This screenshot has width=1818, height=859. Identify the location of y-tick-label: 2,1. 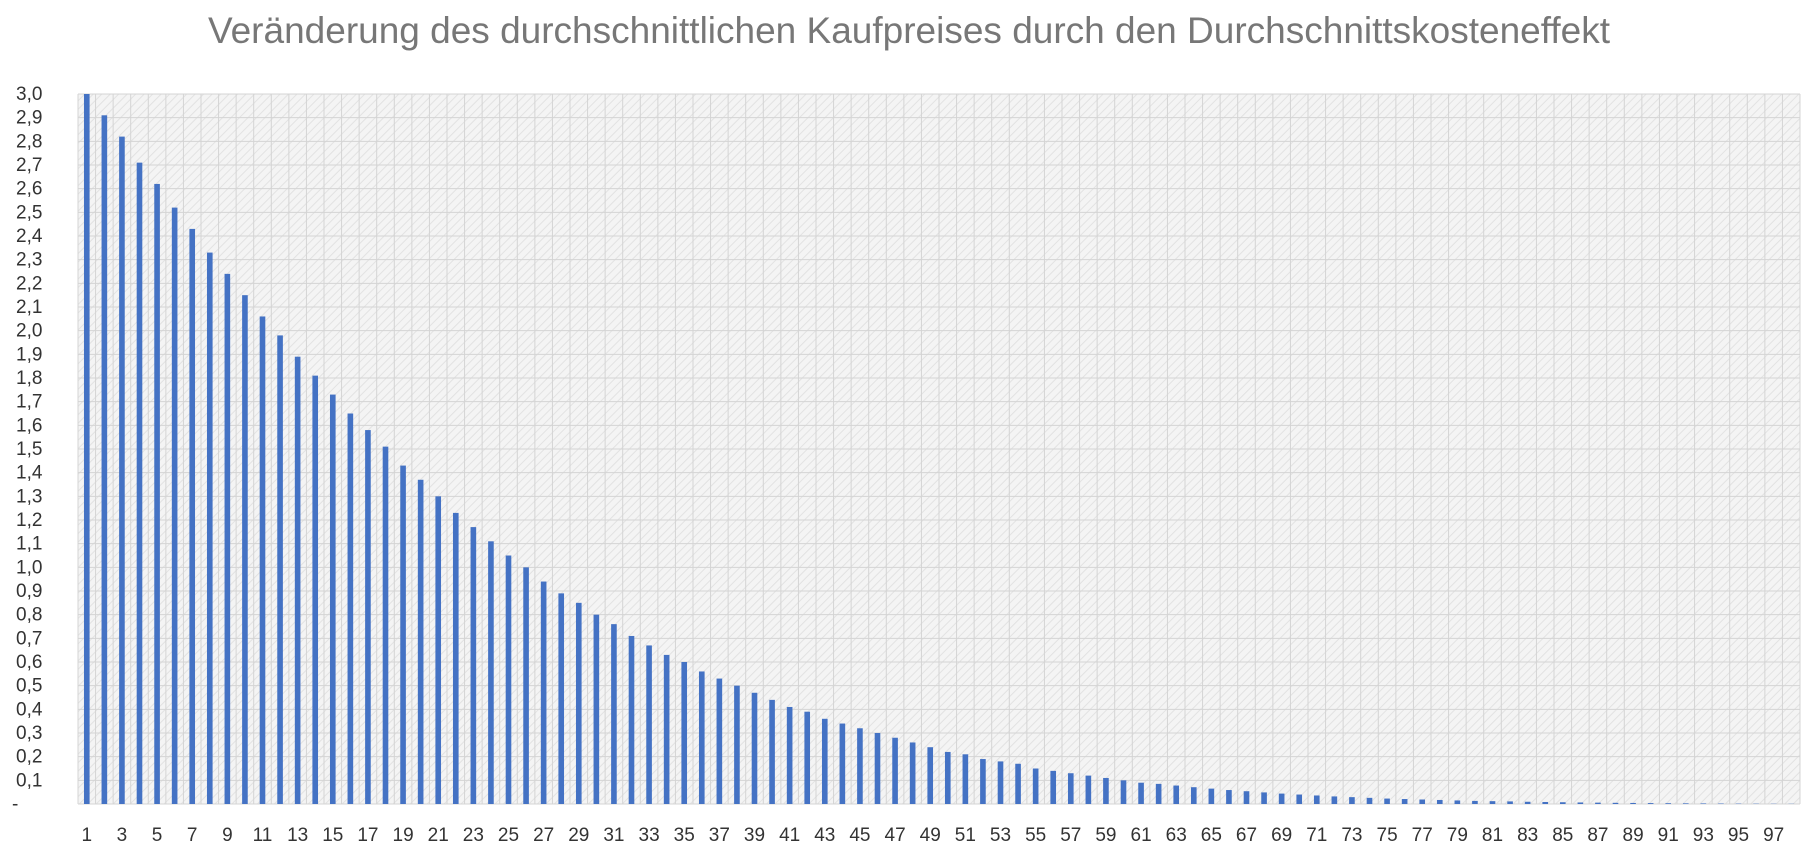
(29, 307).